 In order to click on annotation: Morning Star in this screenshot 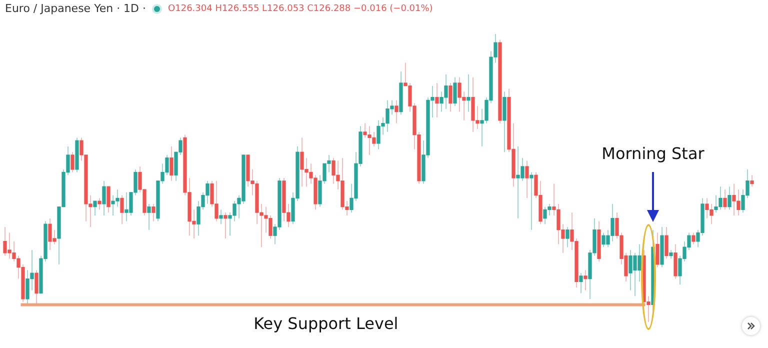, I will do `click(653, 153)`.